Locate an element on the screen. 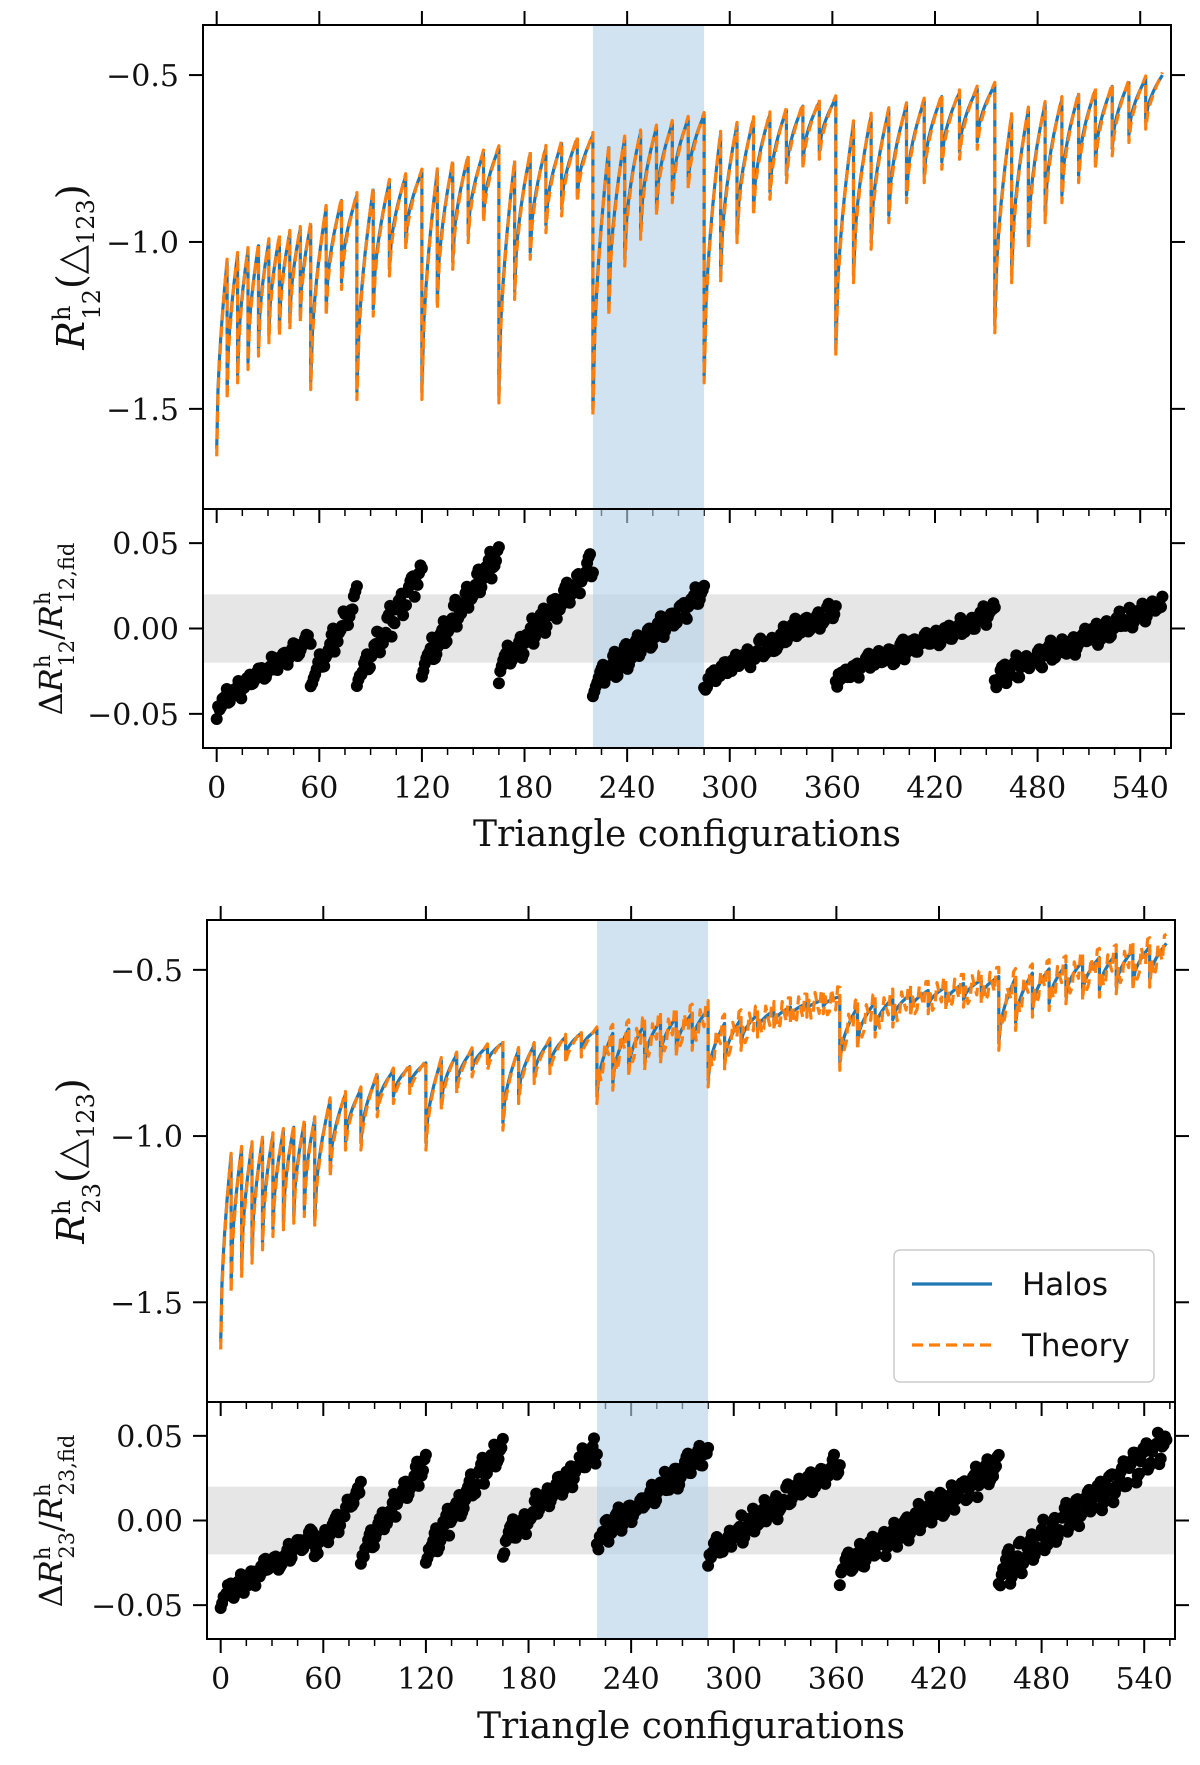 Image resolution: width=1200 pixels, height=1765 pixels. p4-xlabel: Triangle configurations is located at coordinates (691, 1726).